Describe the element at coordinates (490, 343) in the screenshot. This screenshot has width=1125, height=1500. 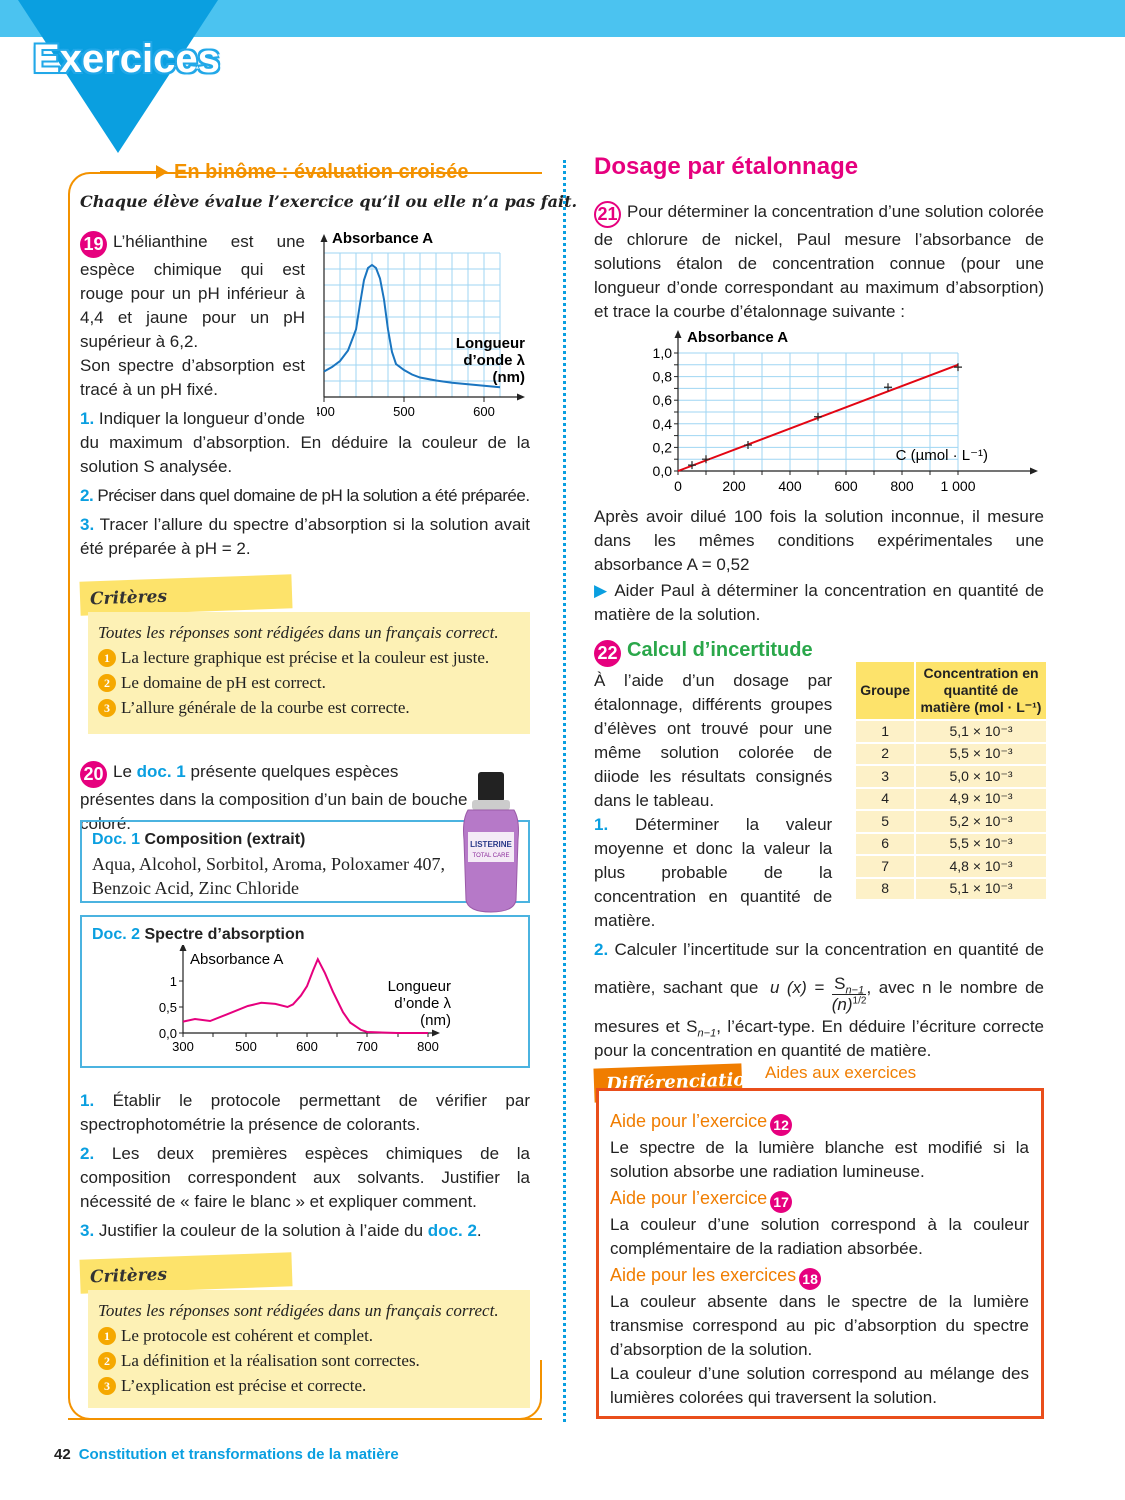
I see `x-axis-label: Longueur` at that location.